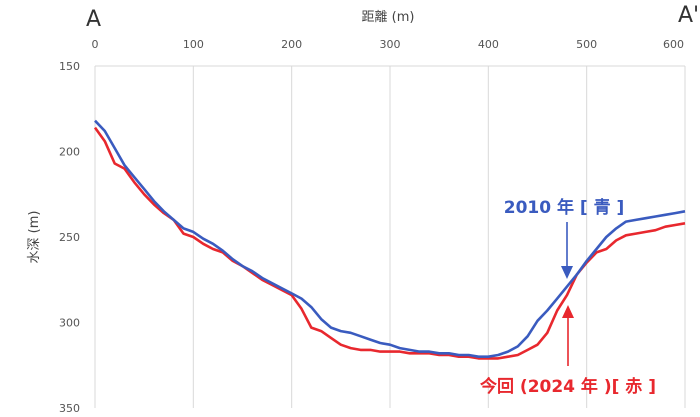  What do you see at coordinates (673, 44) in the screenshot?
I see `x-tick-label-600: 600` at bounding box center [673, 44].